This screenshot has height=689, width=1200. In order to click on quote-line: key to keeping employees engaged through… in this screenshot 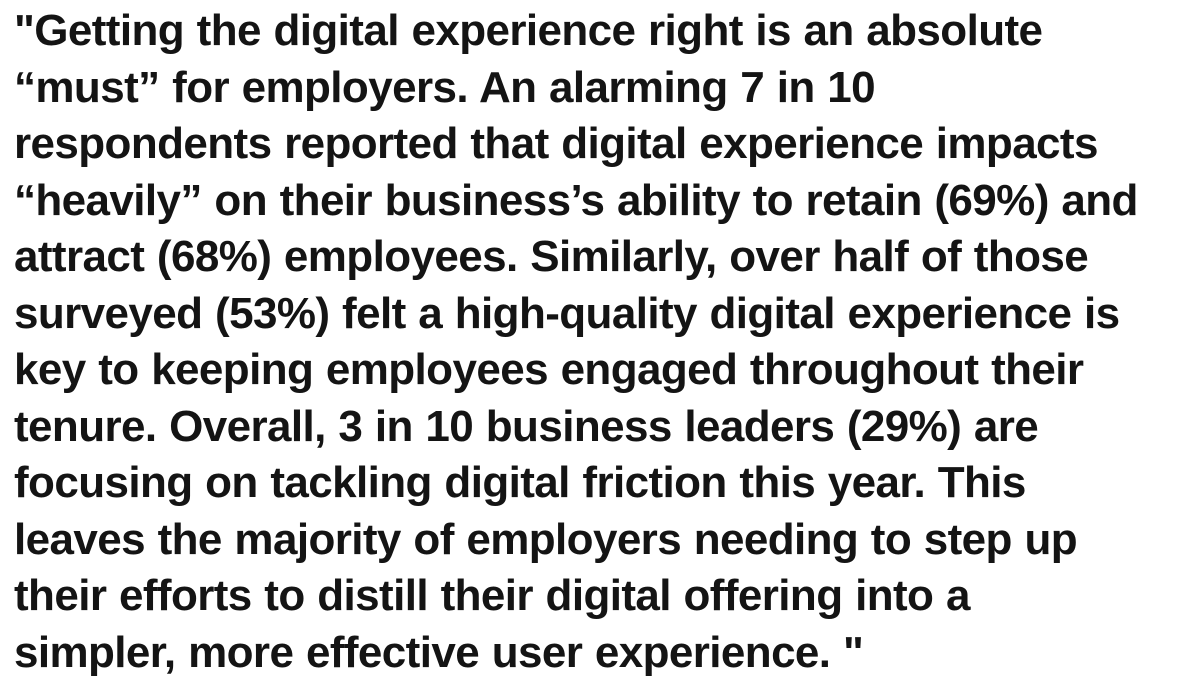, I will do `click(549, 369)`.